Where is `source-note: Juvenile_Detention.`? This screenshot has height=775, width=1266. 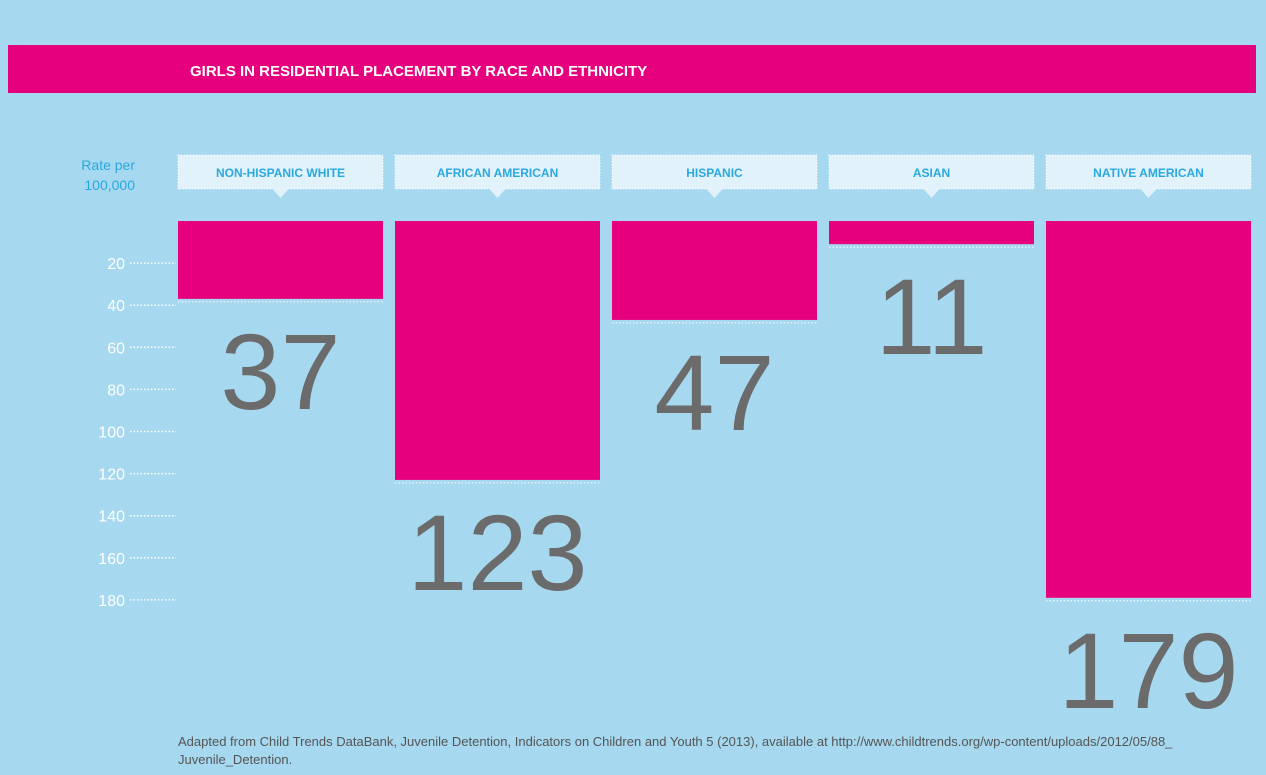
source-note: Juvenile_Detention. is located at coordinates (235, 759).